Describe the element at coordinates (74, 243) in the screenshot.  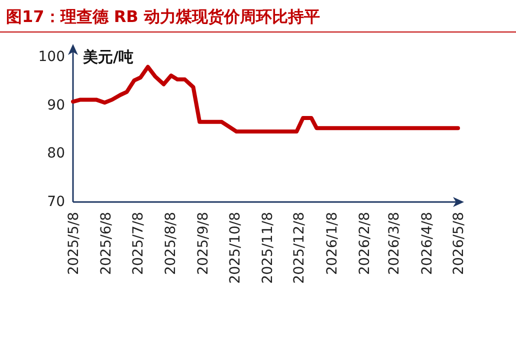
I see `x-tick-label: 2025/5/8` at that location.